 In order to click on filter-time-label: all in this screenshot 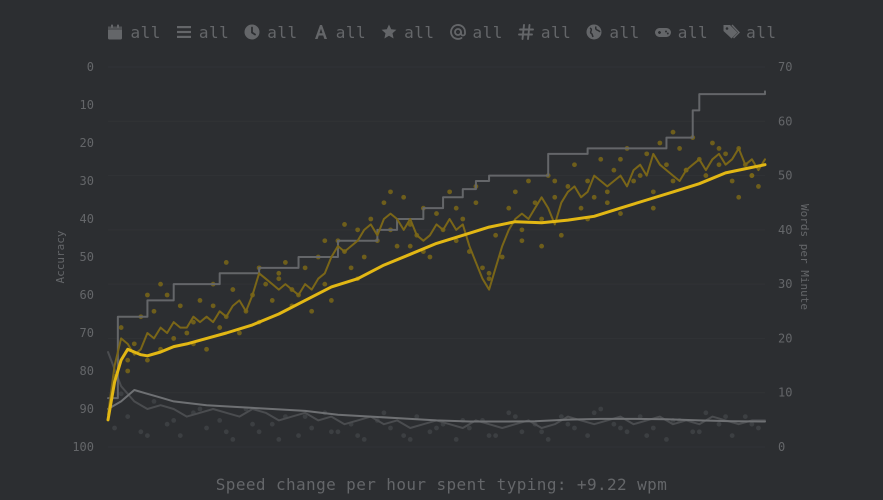, I will do `click(282, 32)`.